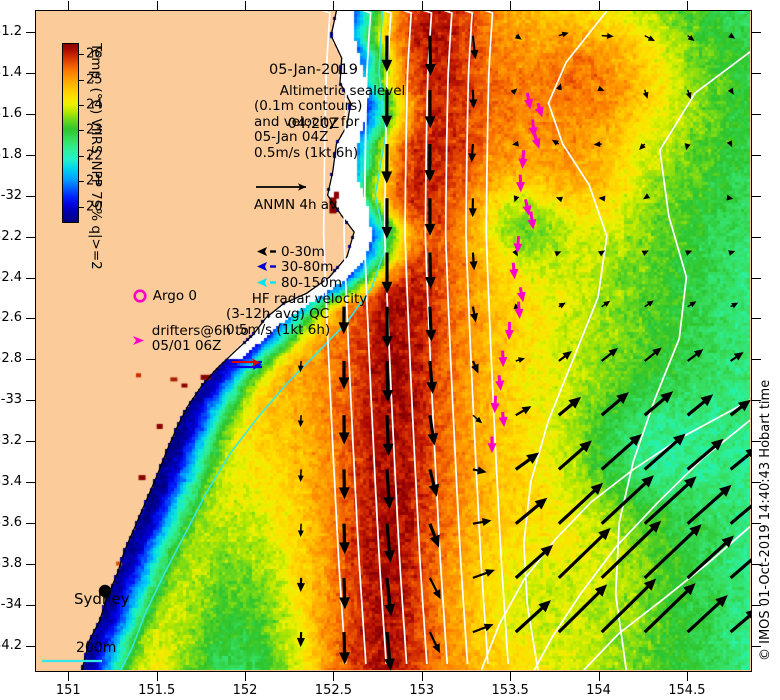 Image resolution: width=780 pixels, height=700 pixels. What do you see at coordinates (245, 364) in the screenshot?
I see `hf-radar-arrow-icon` at bounding box center [245, 364].